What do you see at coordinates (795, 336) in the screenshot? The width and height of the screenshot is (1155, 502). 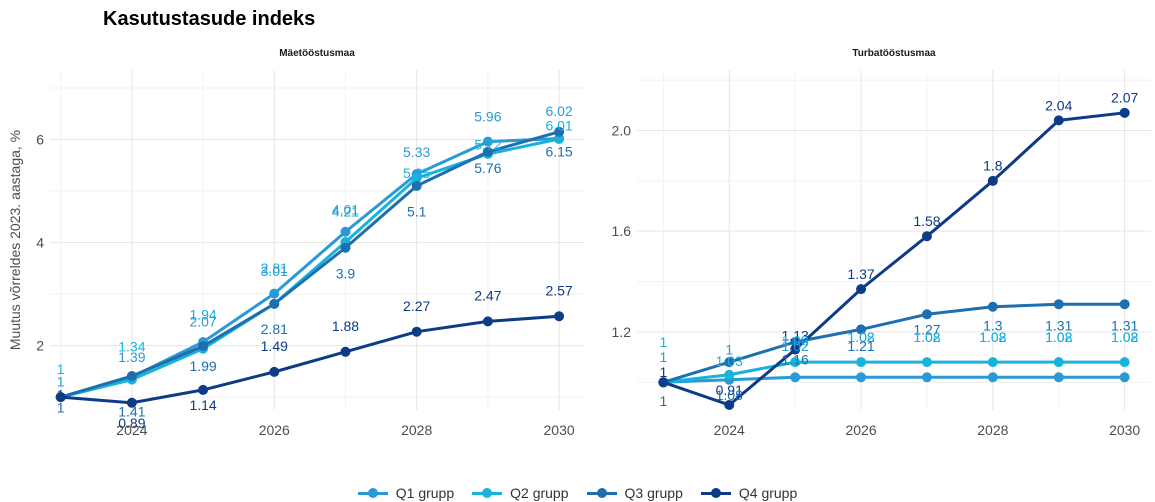 I see `data-label: 1.13` at bounding box center [795, 336].